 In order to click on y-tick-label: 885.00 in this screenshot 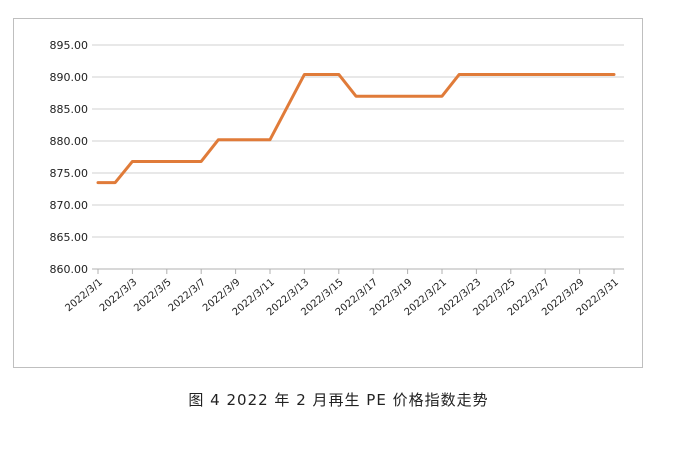, I will do `click(69, 109)`.